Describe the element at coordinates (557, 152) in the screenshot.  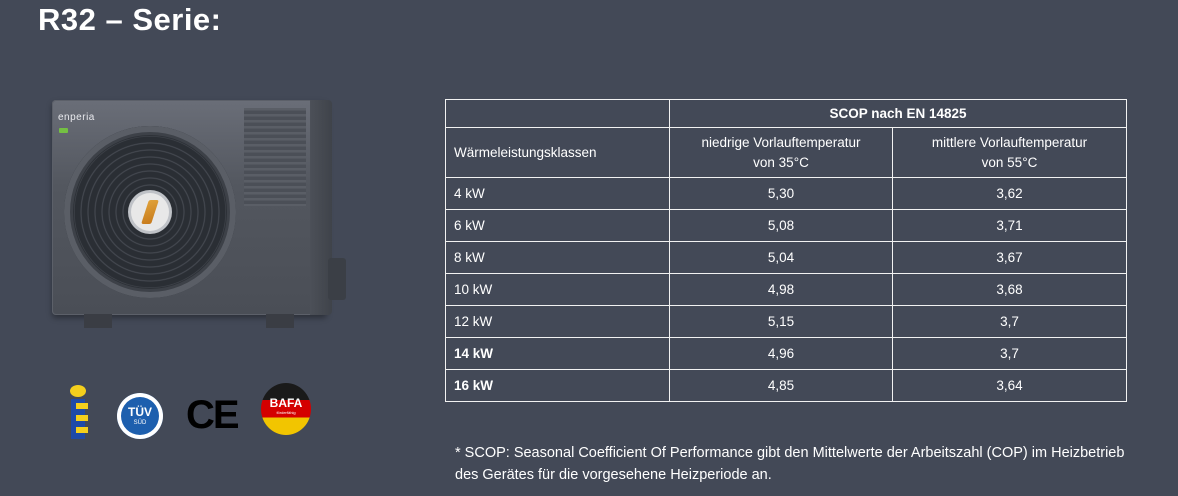
I see `column-header-class: Wärmeleistungsklassen` at that location.